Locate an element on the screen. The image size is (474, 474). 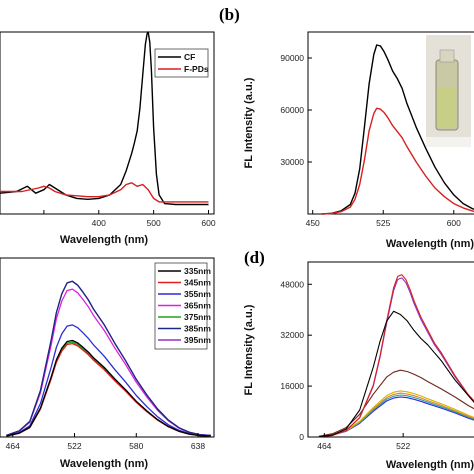
legend-label-355nm: 355nm is located at coordinates (197, 294).